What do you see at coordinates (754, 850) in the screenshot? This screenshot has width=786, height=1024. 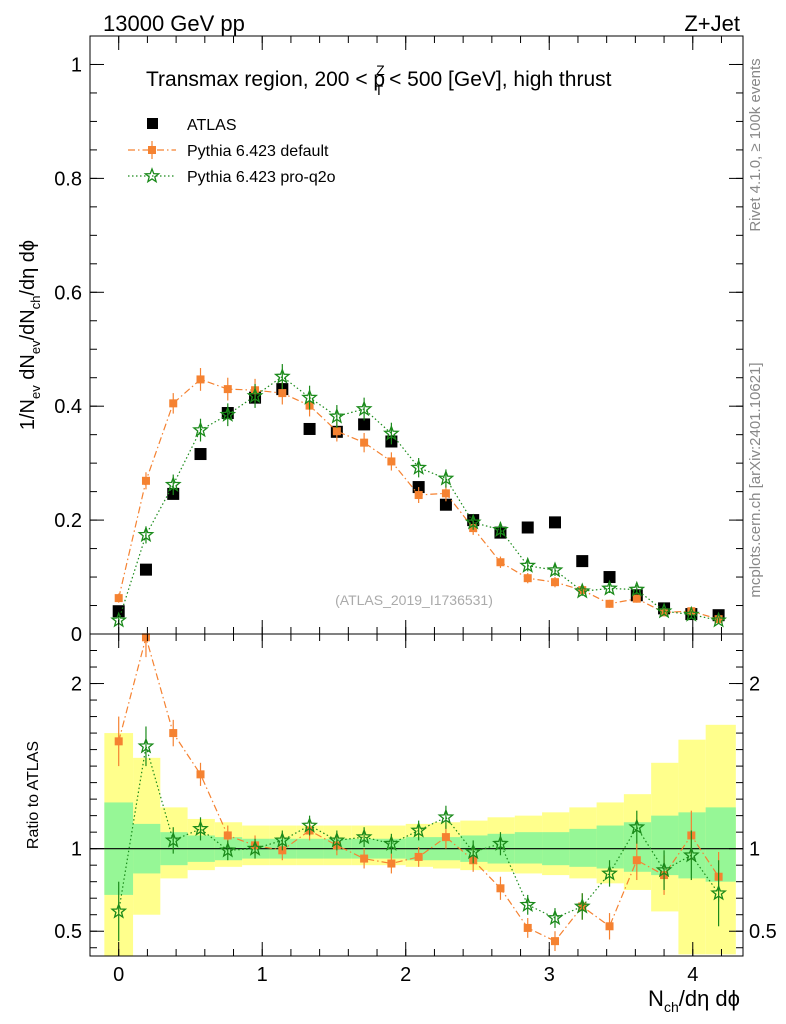 I see `ratio-ytick-label-right: 1` at bounding box center [754, 850].